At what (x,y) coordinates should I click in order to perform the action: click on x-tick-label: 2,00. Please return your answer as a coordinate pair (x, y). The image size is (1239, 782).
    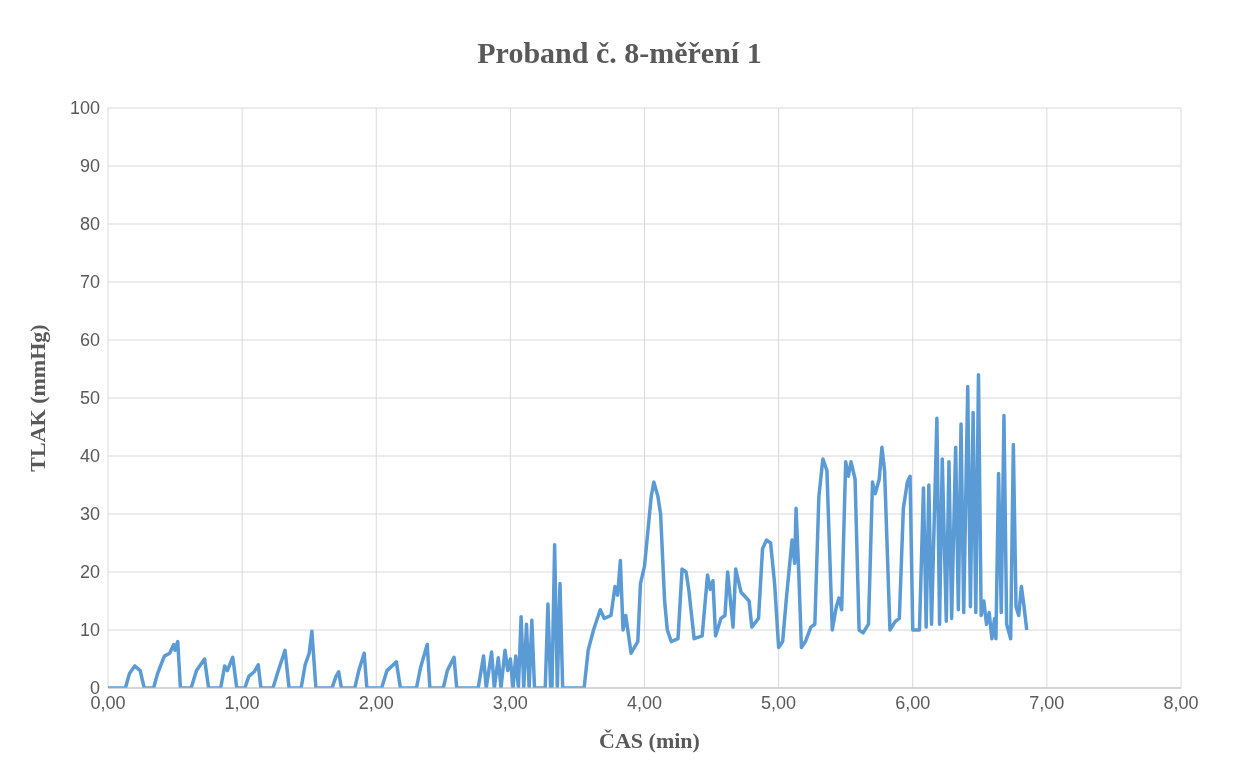
    Looking at the image, I should click on (376, 702).